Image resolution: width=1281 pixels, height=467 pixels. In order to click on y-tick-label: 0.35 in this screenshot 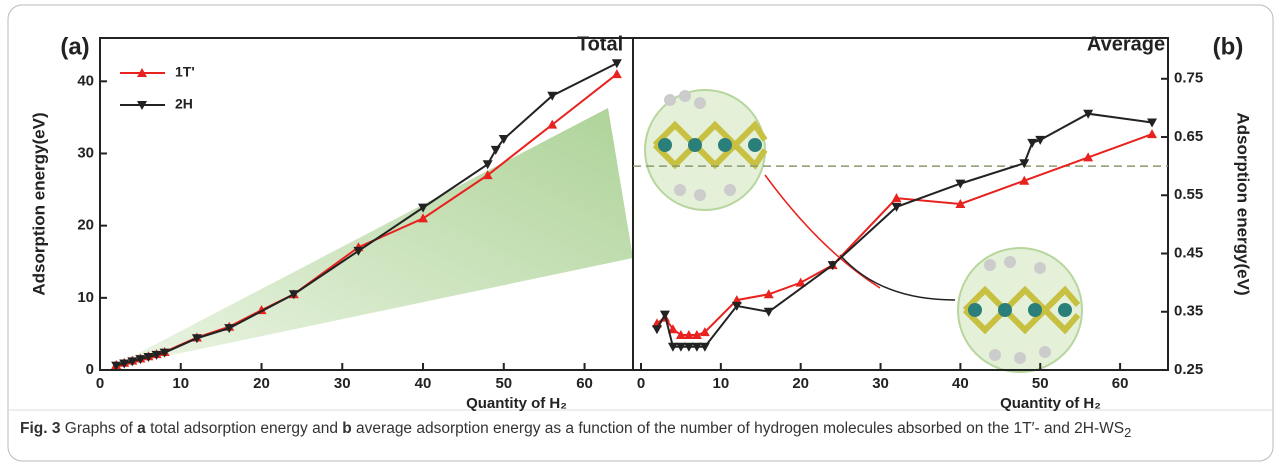, I will do `click(1188, 311)`.